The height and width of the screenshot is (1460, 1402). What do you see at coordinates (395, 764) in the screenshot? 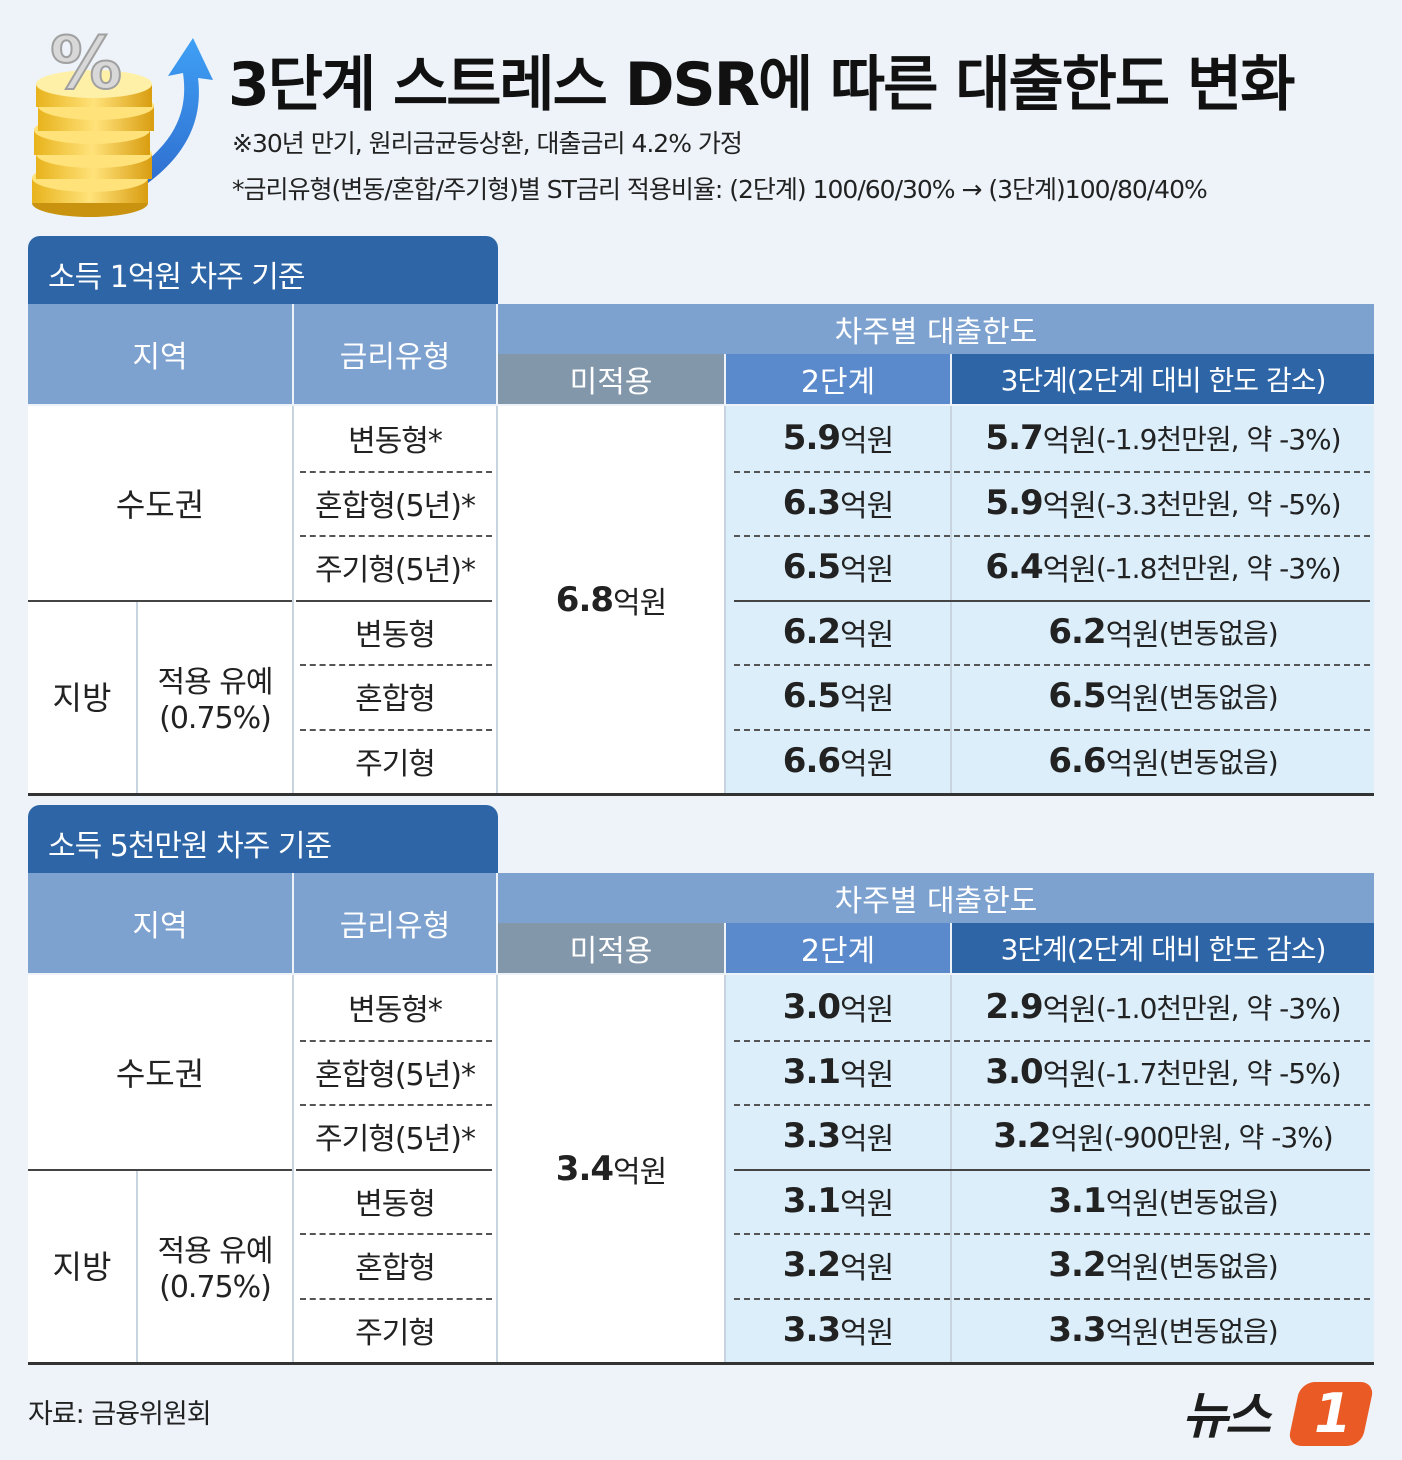
I see `rate-type-label: 주기형` at bounding box center [395, 764].